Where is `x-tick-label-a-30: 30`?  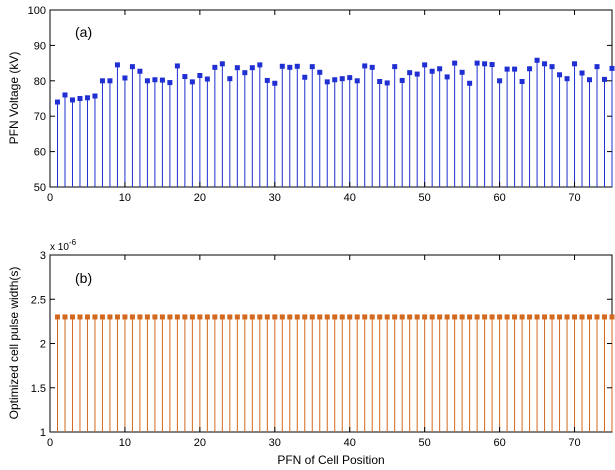
x-tick-label-a-30: 30 is located at coordinates (275, 198).